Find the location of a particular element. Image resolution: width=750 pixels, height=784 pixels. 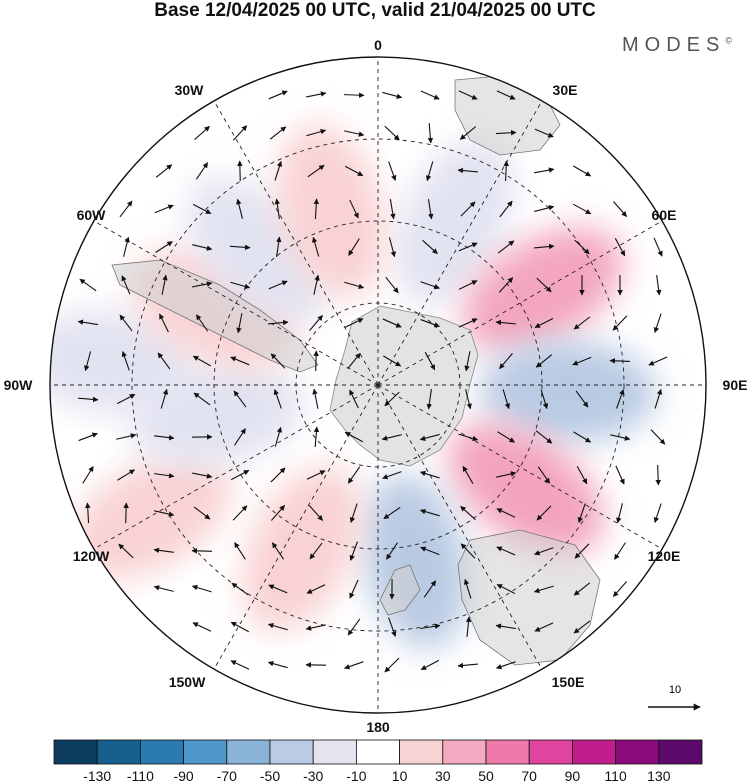

colorbar-tick-label: -50 is located at coordinates (270, 776).